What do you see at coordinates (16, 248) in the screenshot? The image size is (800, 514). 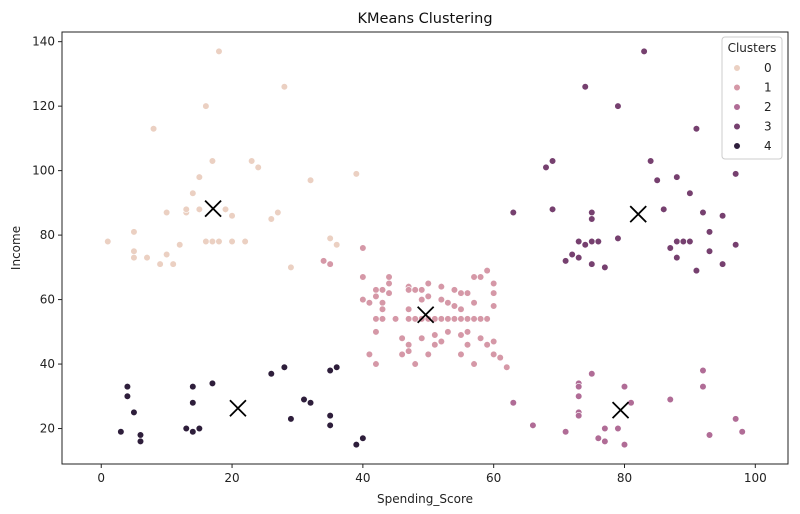 I see `y-axis-label: Income` at bounding box center [16, 248].